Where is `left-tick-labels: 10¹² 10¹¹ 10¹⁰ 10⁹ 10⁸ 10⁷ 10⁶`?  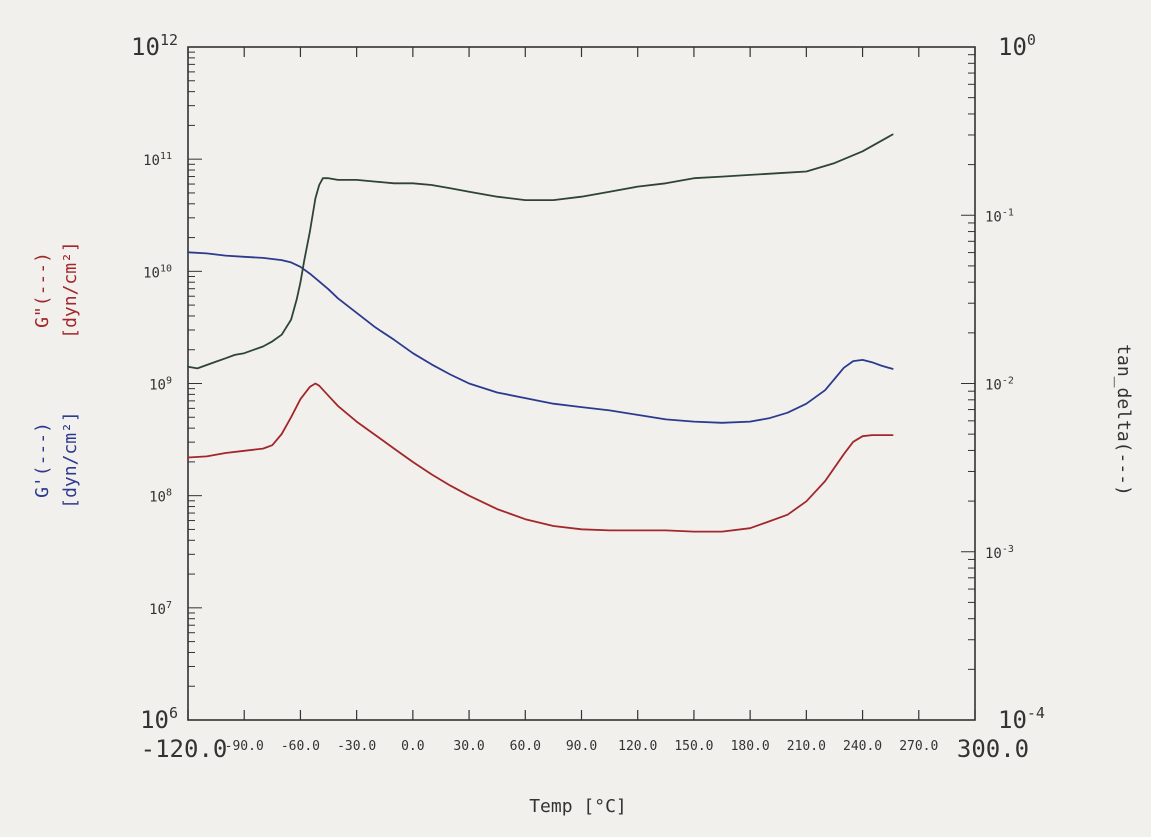
left-tick-labels: 10¹² 10¹¹ 10¹⁰ 10⁹ 10⁸ 10⁷ 10⁶ is located at coordinates (154, 382).